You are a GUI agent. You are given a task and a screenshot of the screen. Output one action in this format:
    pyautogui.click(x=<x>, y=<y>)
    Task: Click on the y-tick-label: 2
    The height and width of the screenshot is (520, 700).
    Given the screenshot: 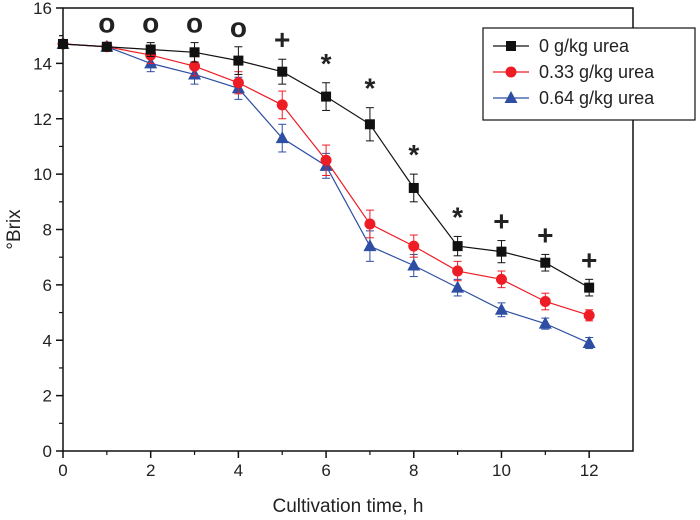 What is the action you would take?
    pyautogui.click(x=47, y=396)
    